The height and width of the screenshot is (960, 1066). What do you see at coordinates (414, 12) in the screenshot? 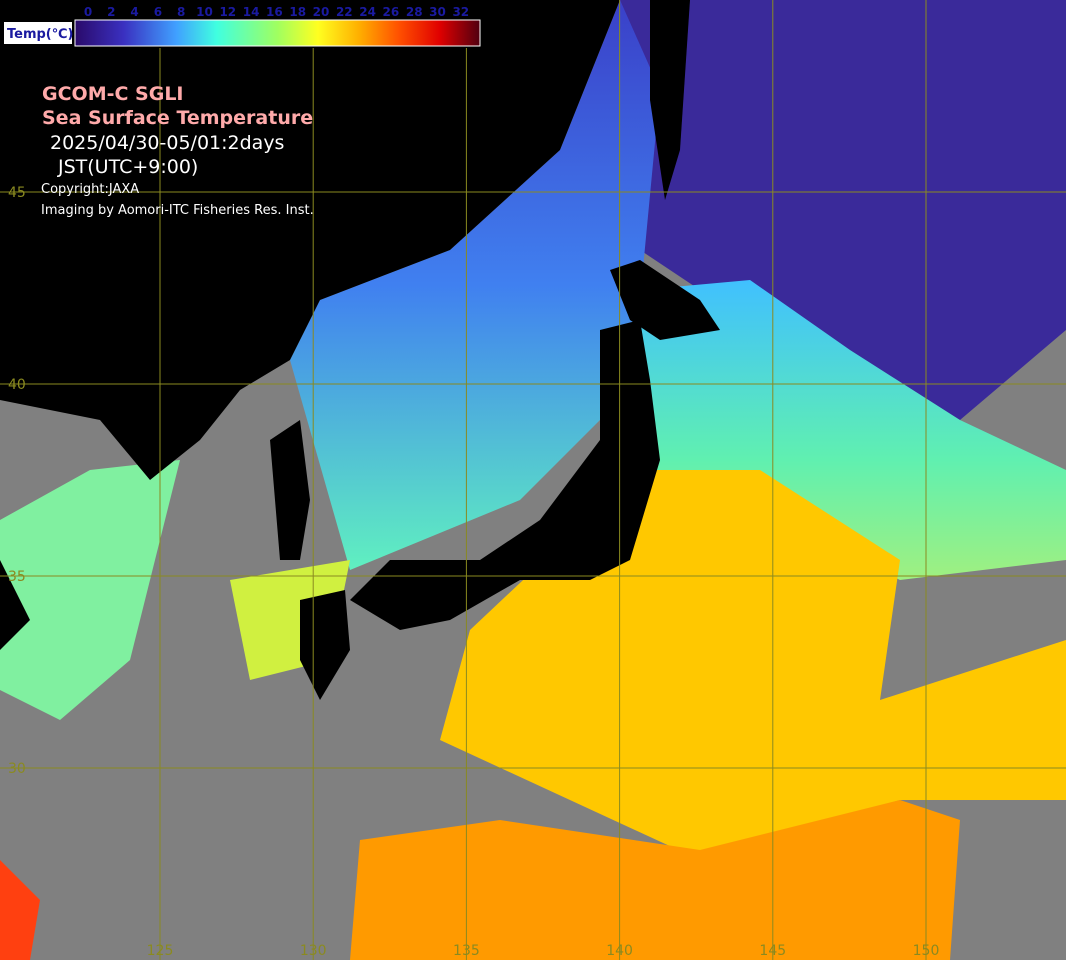
I see `colorbar-tick: 28` at bounding box center [414, 12].